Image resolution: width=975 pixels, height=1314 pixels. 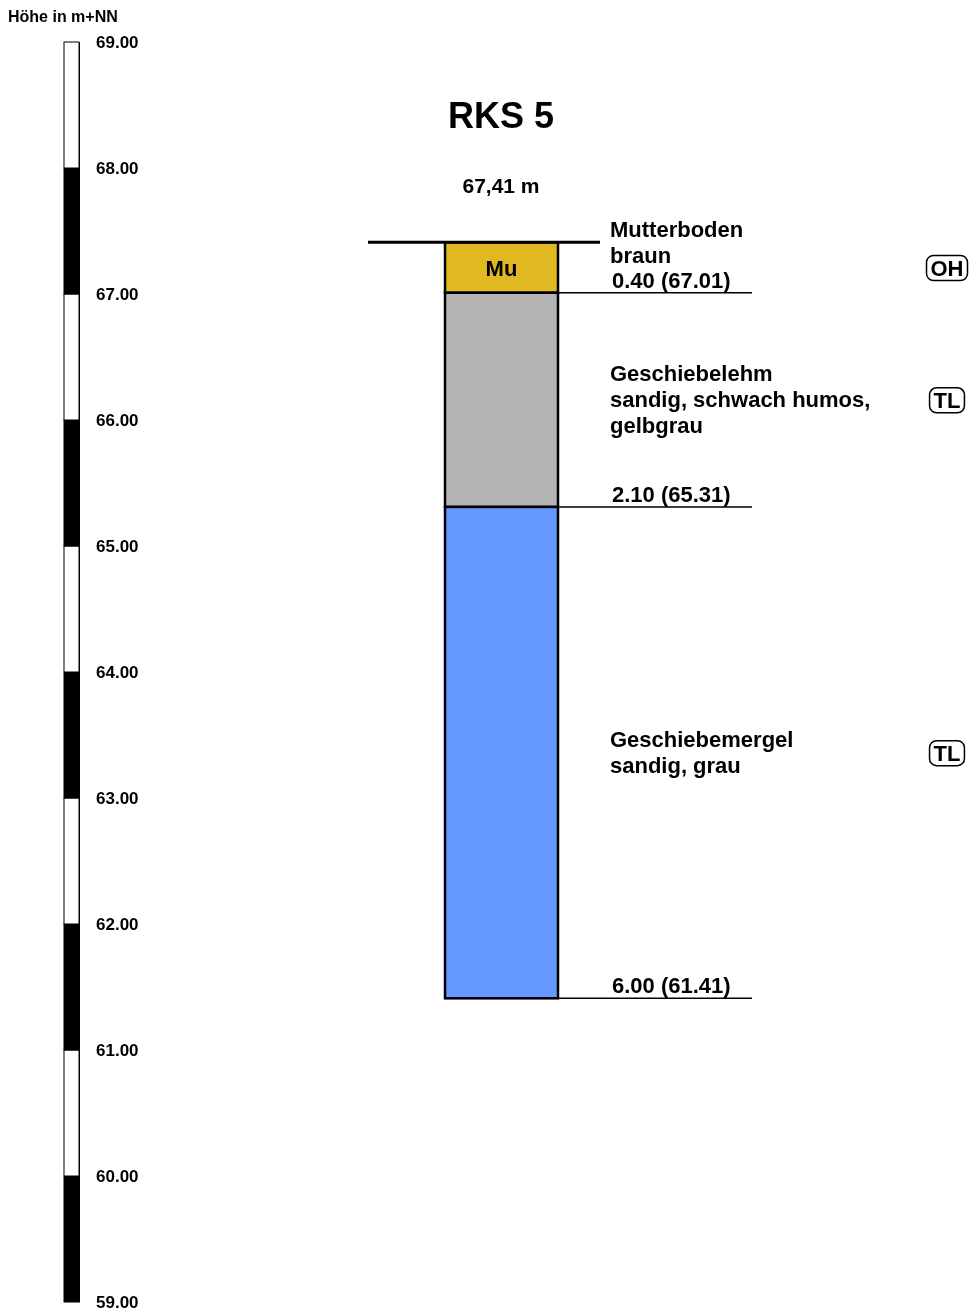 What do you see at coordinates (117, 420) in the screenshot?
I see `y-tick-label: 66.00` at bounding box center [117, 420].